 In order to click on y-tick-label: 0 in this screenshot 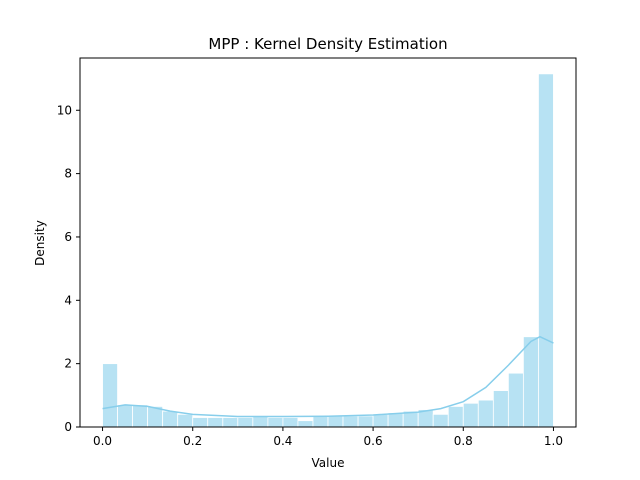, I will do `click(68, 427)`.